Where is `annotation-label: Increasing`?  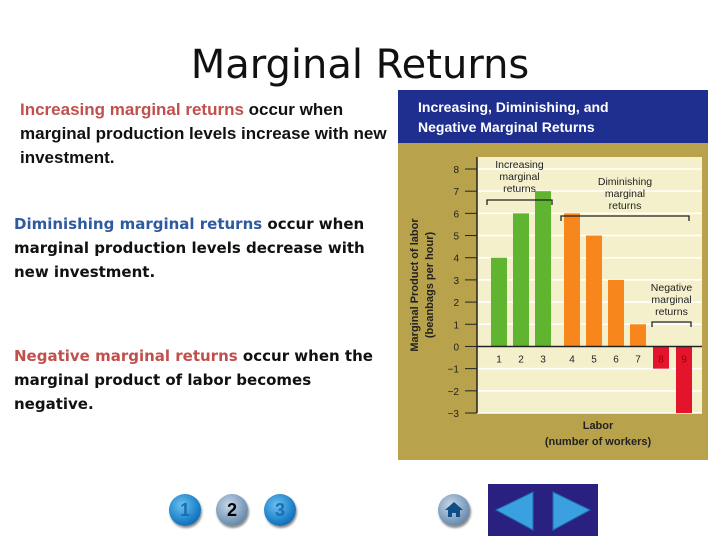 annotation-label: Increasing is located at coordinates (519, 165).